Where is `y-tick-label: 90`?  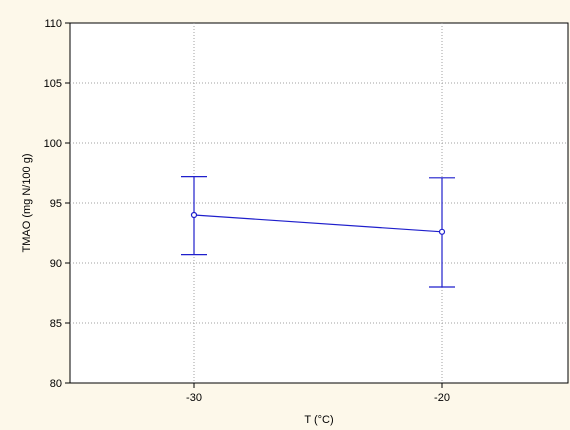 y-tick-label: 90 is located at coordinates (56, 264).